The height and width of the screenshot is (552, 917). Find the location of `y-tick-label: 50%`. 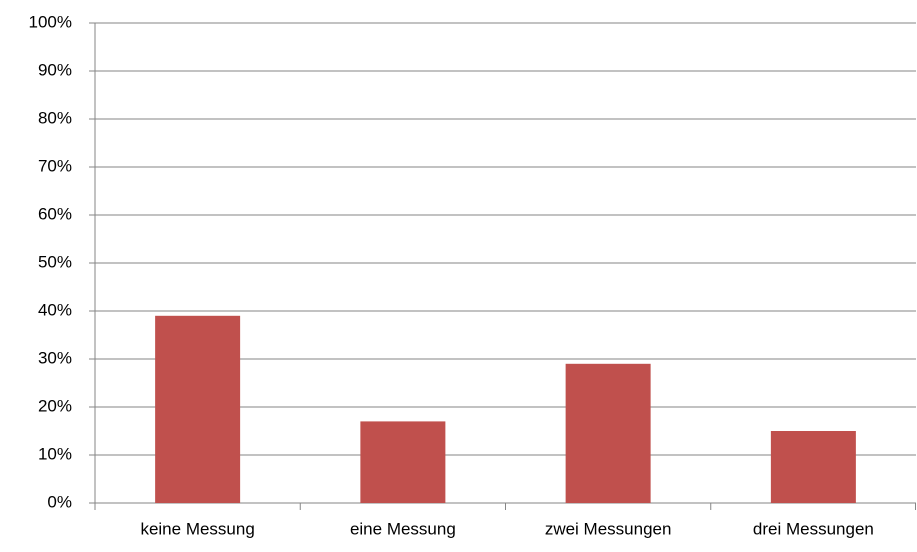

y-tick-label: 50% is located at coordinates (55, 261).